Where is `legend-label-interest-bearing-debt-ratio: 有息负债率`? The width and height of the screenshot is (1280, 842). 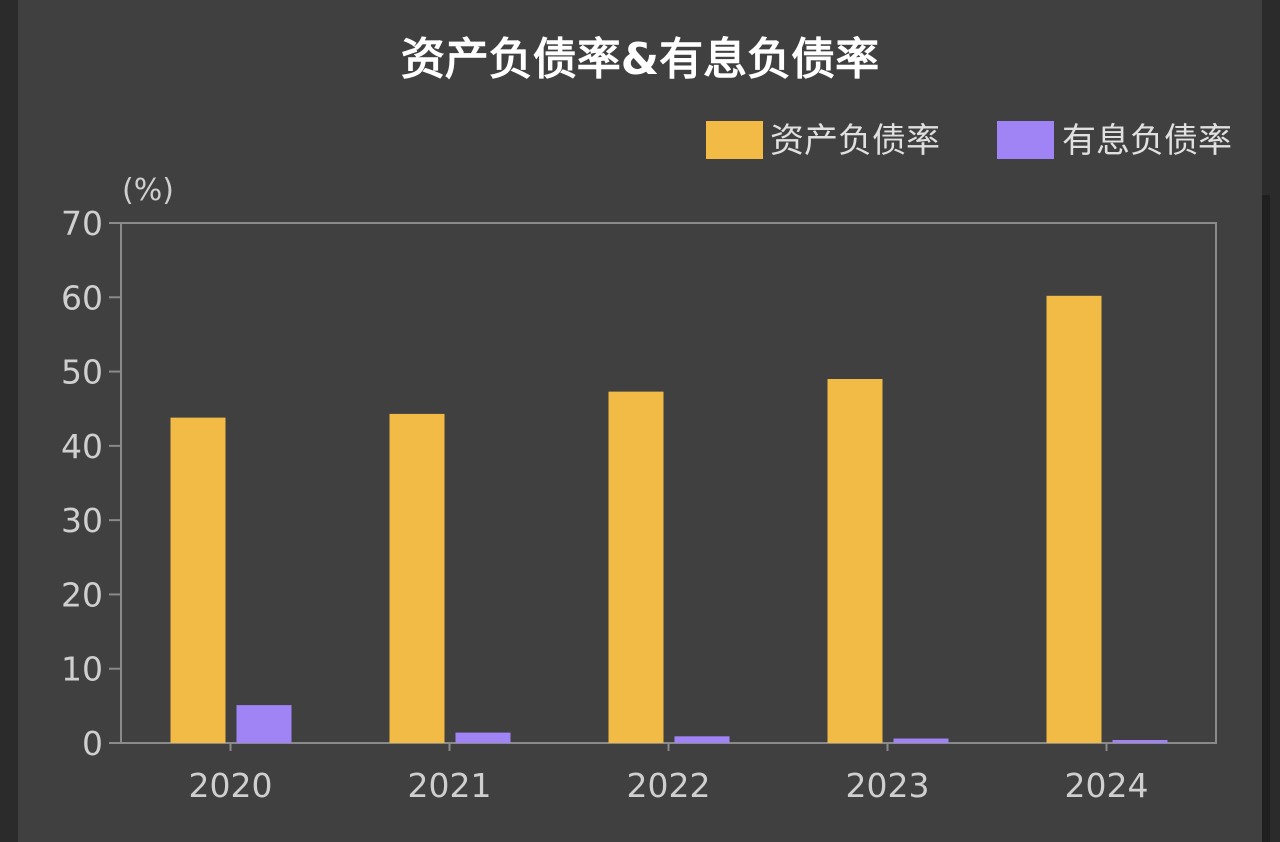
legend-label-interest-bearing-debt-ratio: 有息负债率 is located at coordinates (1147, 141).